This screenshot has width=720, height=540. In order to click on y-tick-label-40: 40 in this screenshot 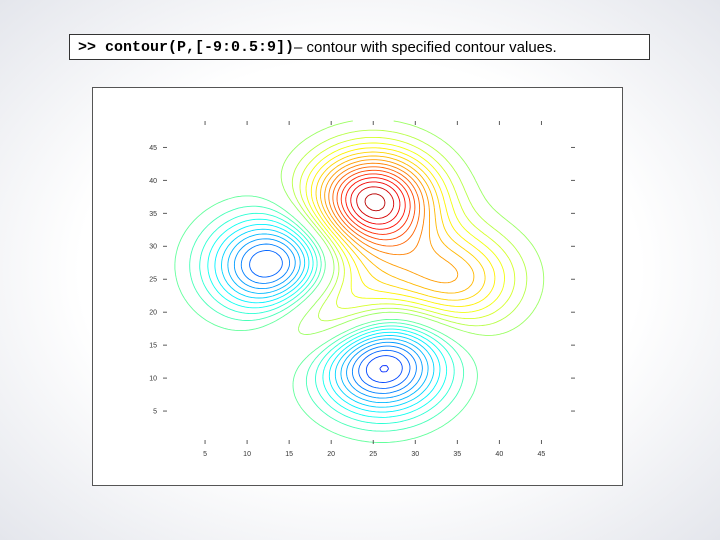, I will do `click(153, 181)`.